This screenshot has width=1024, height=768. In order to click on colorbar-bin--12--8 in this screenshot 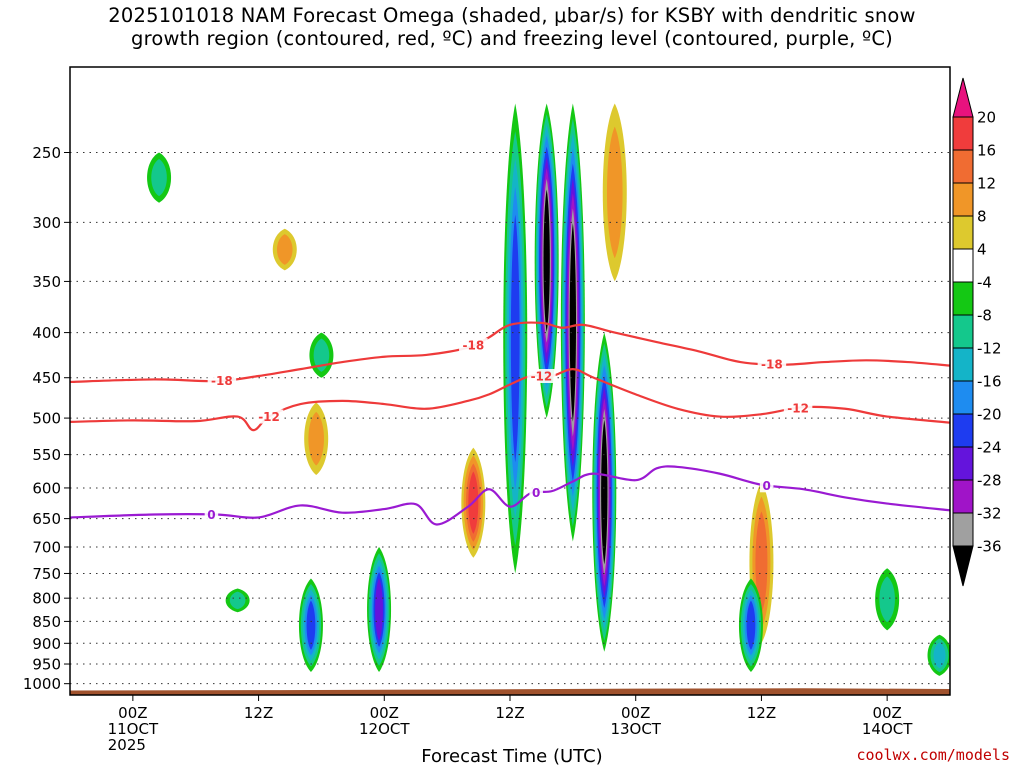, I will do `click(963, 331)`.